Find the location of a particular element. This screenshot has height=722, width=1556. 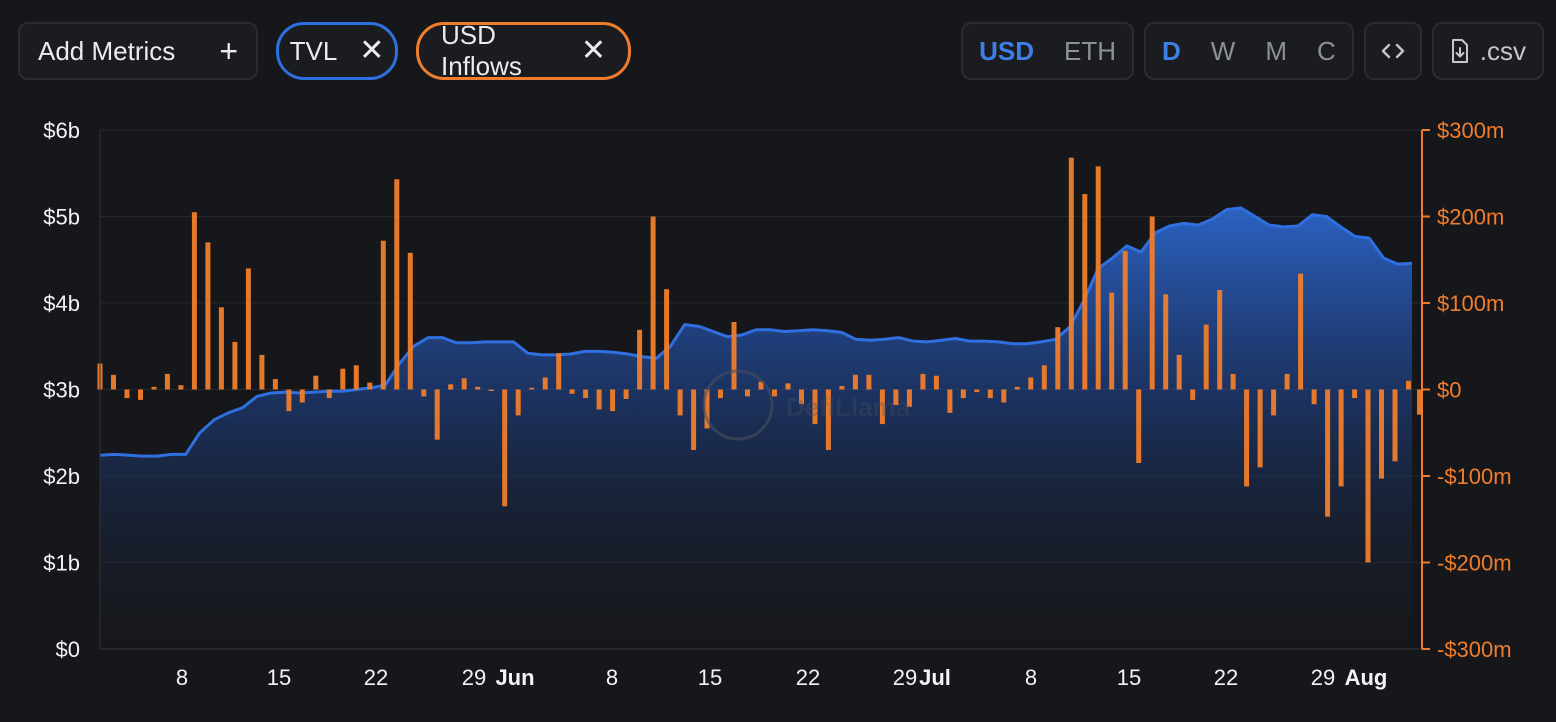

tvl-metric-pill: TVL ✕ is located at coordinates (337, 51).